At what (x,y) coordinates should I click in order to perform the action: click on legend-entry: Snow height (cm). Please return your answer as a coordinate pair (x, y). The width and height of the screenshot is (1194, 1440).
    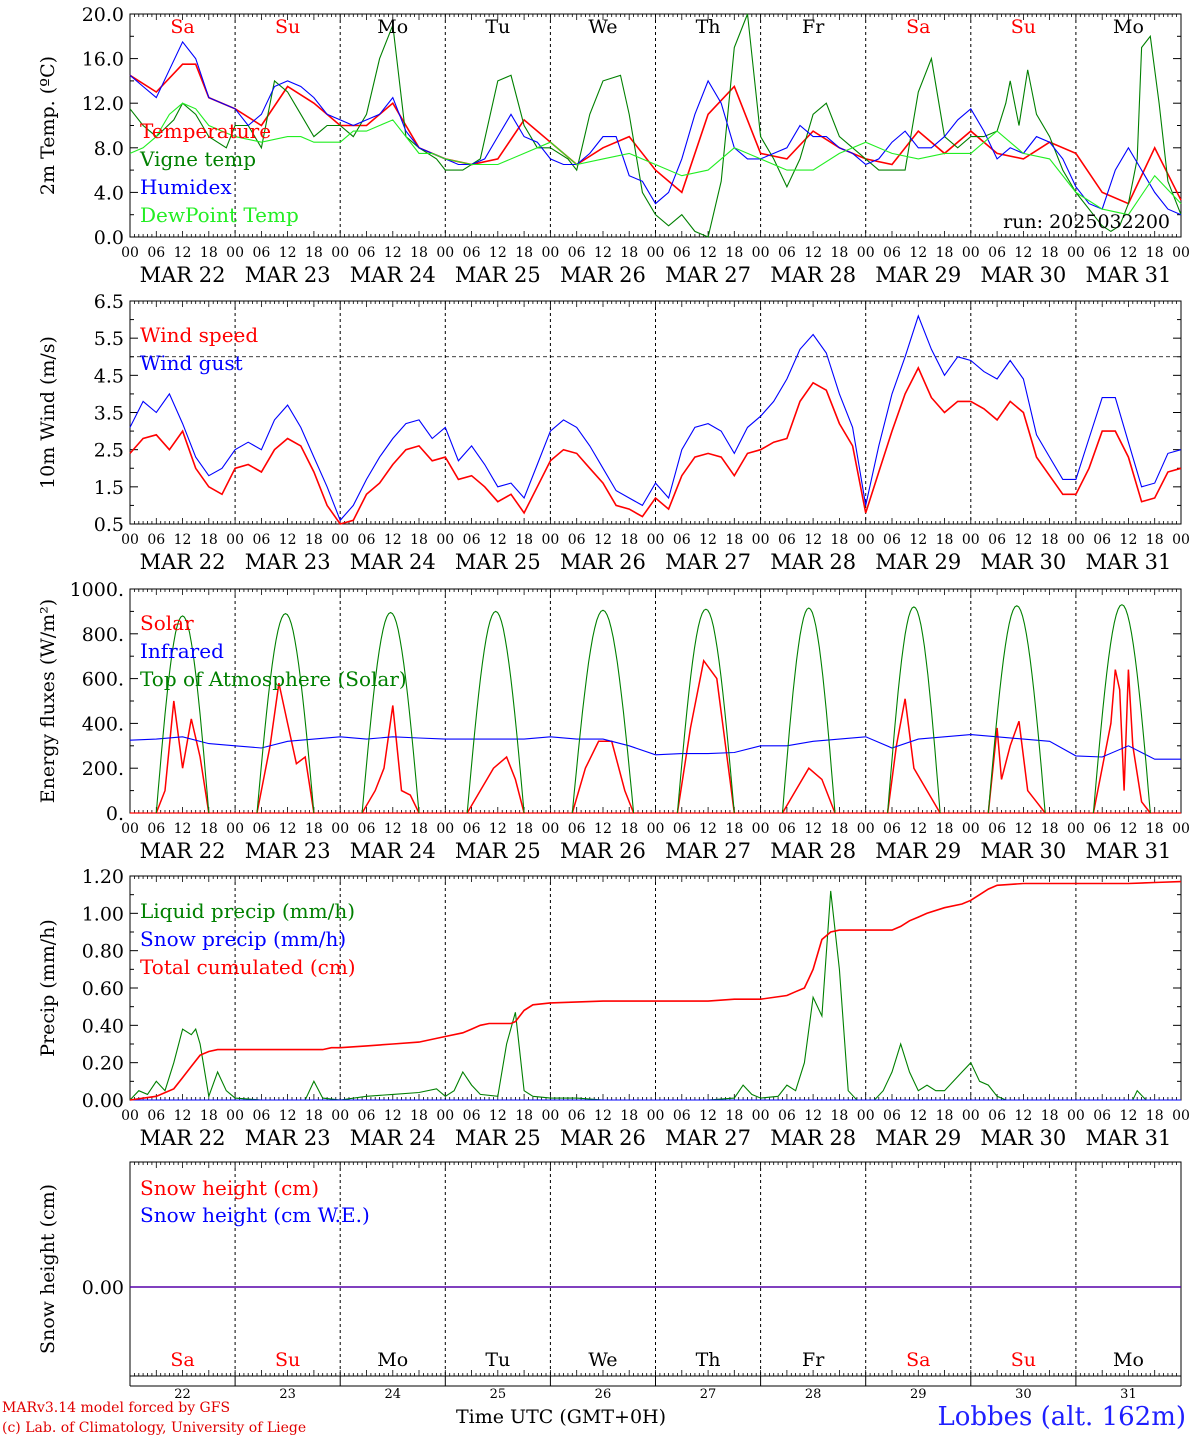
    Looking at the image, I should click on (229, 1188).